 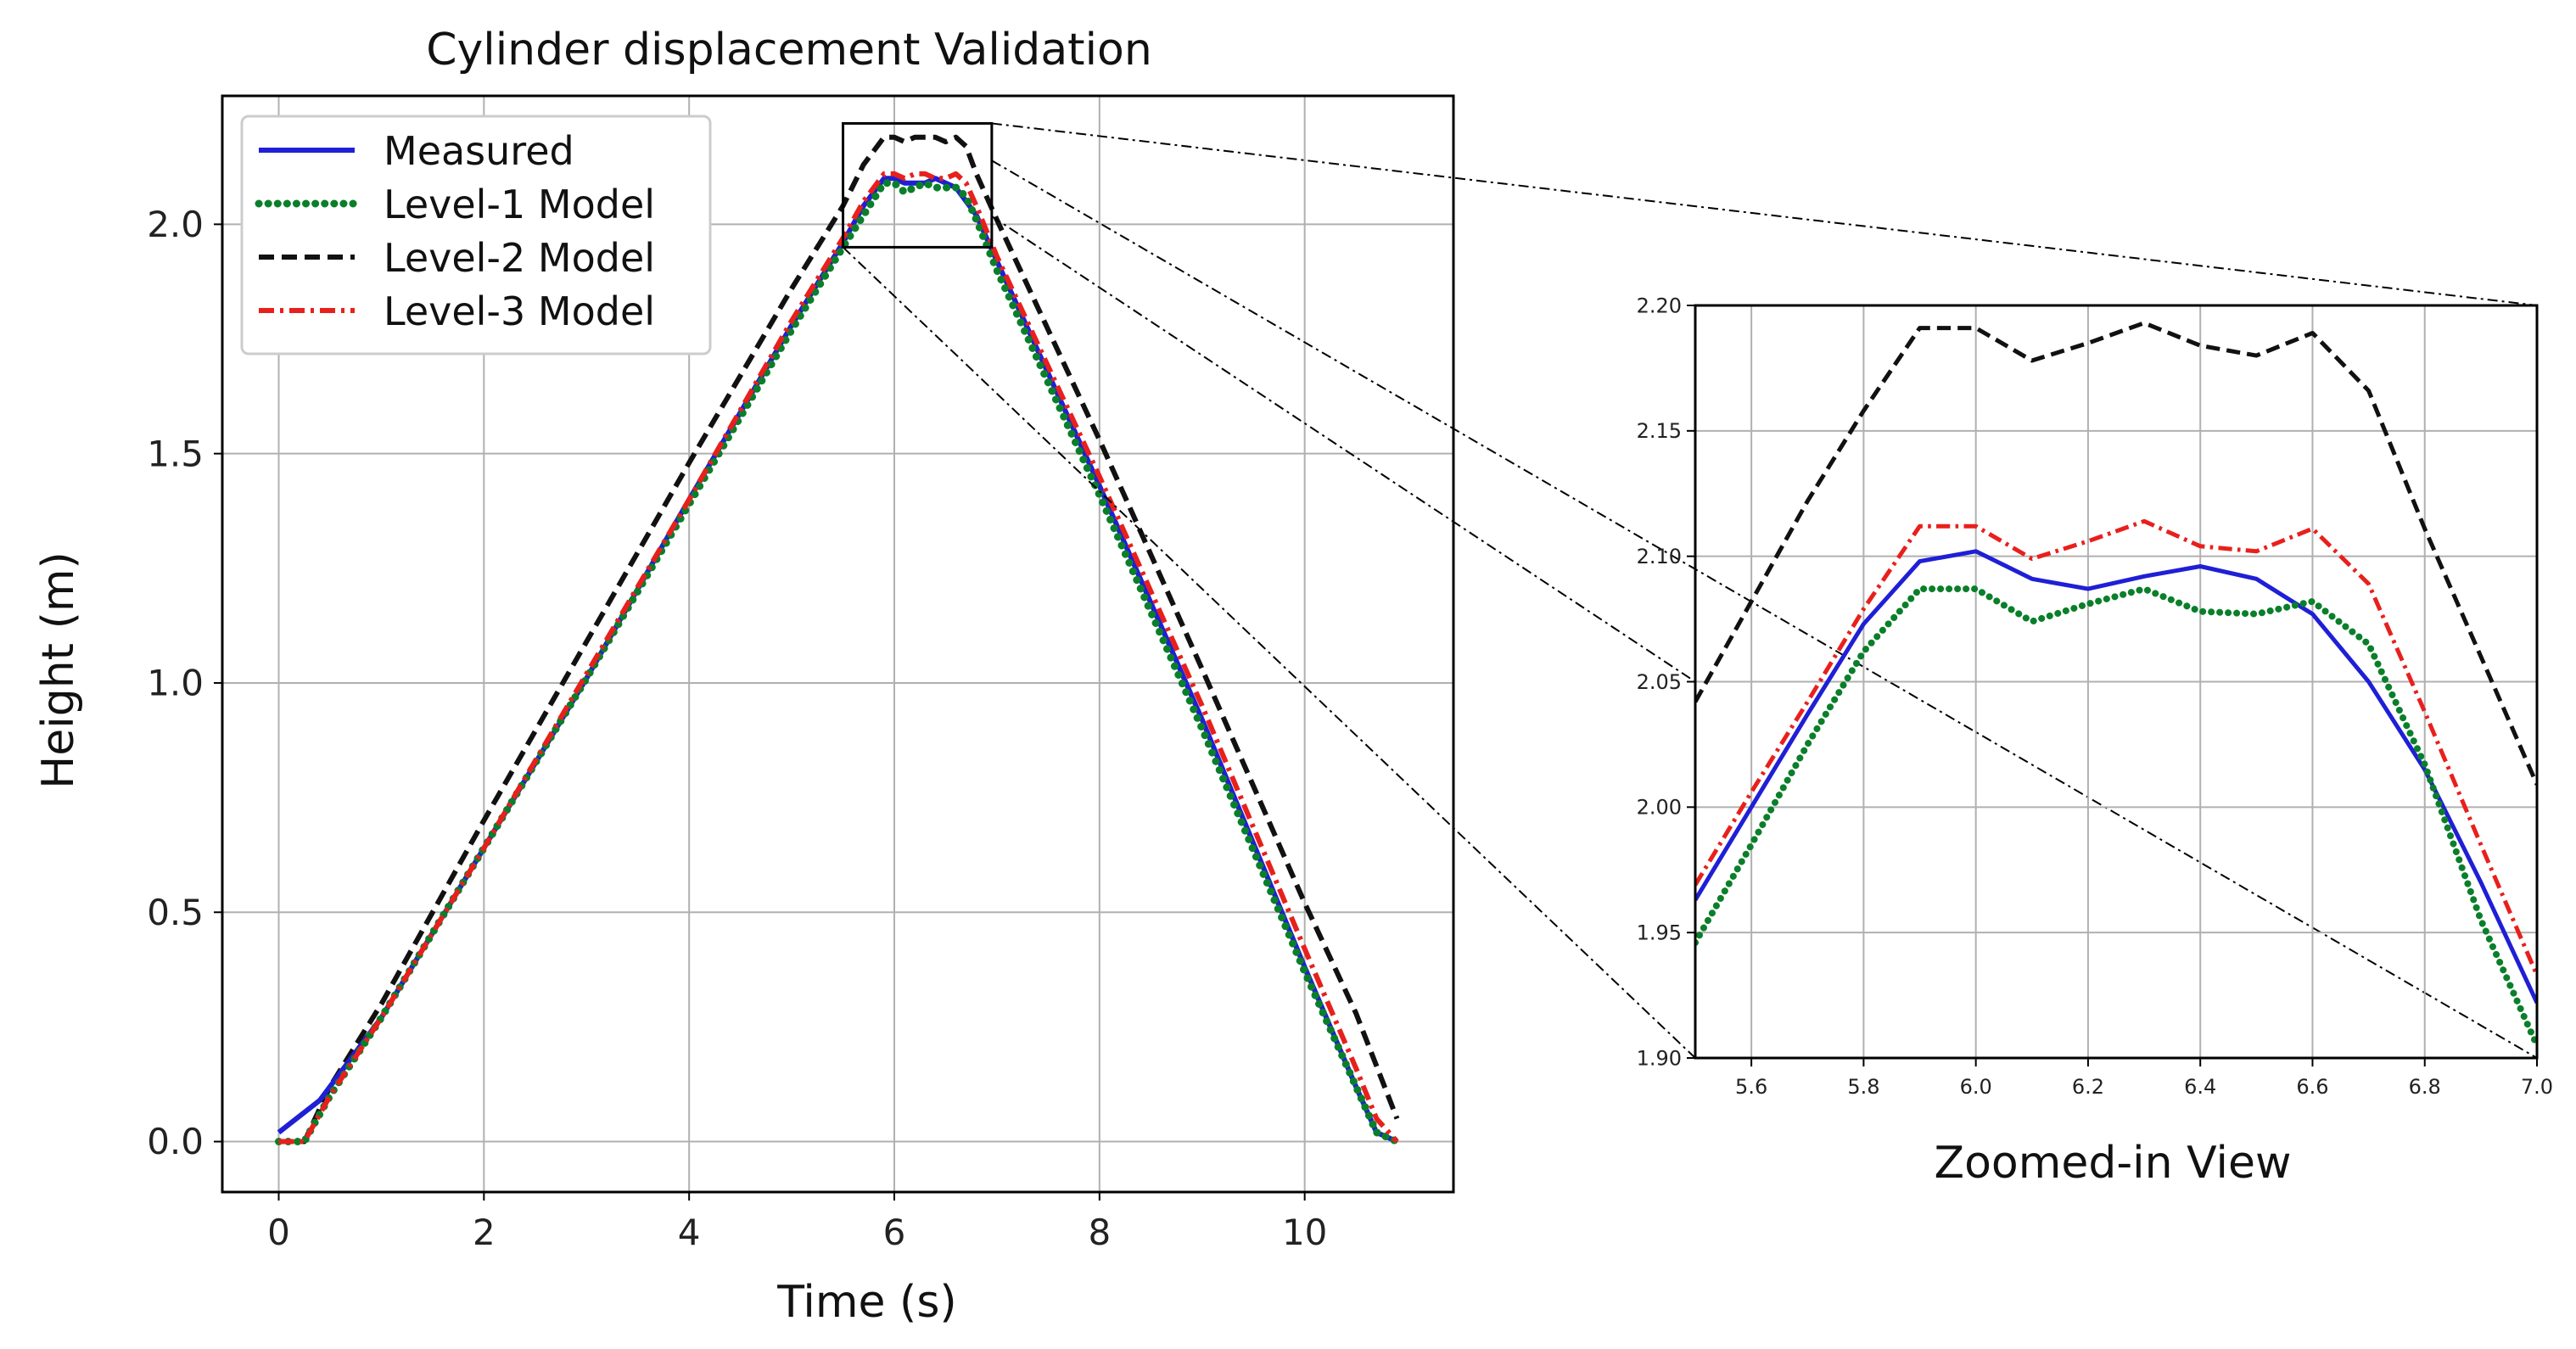 I want to click on zoom-x-tick-label: 6.2, so click(x=2088, y=1087).